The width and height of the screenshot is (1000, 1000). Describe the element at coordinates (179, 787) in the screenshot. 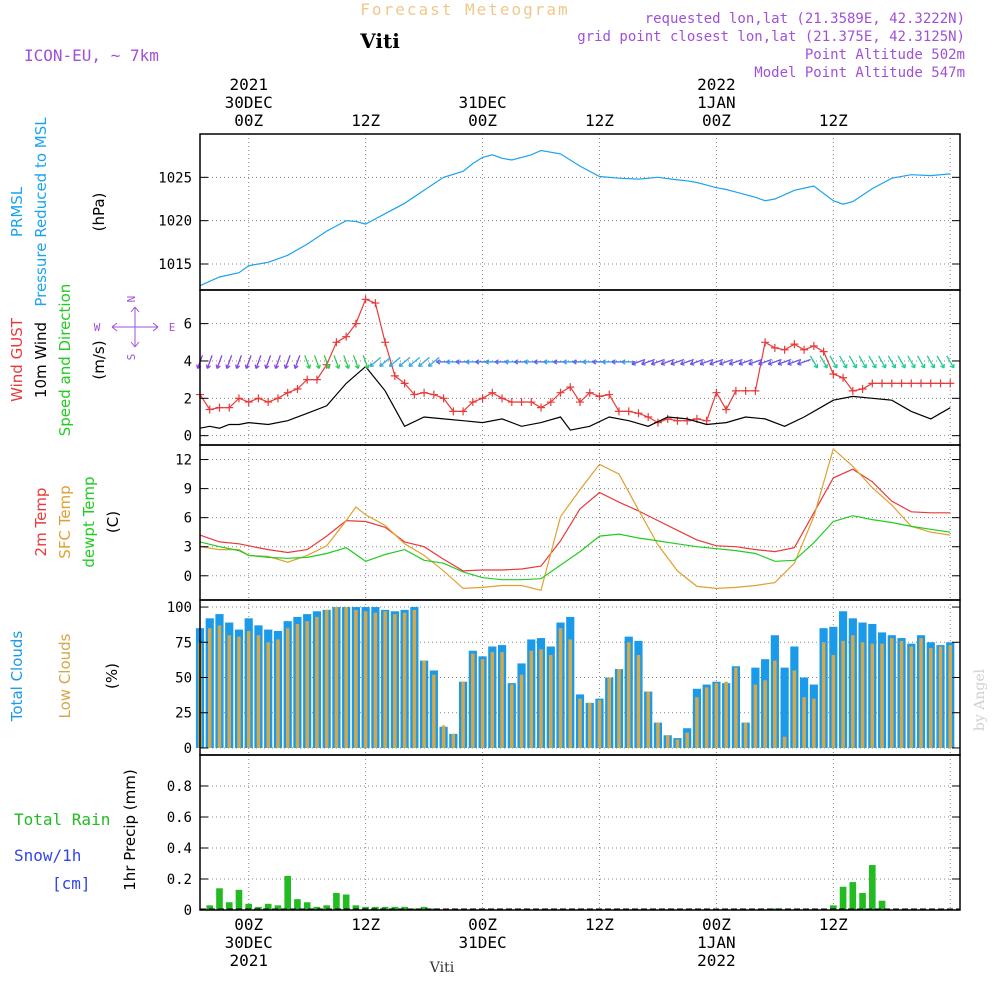

I see `y-tick-label: 0.8` at that location.